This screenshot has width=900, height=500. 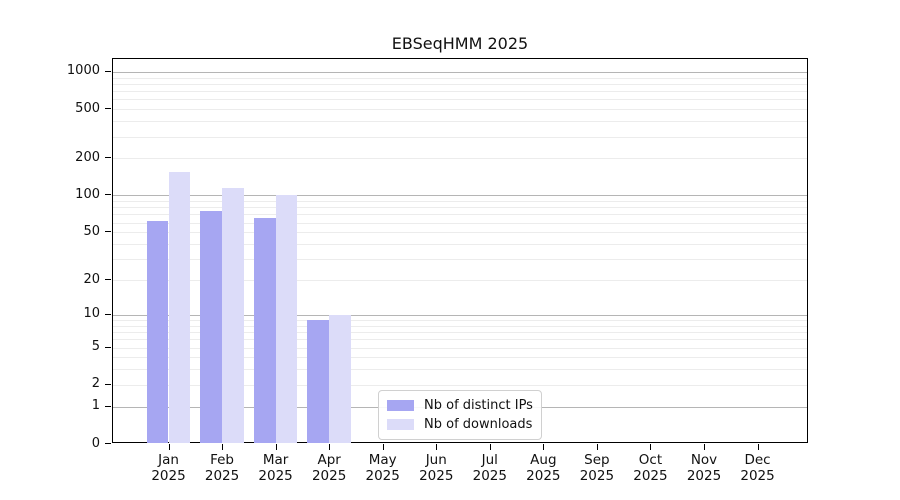 What do you see at coordinates (460, 43) in the screenshot?
I see `chart-title: EBSeqHMM 2025` at bounding box center [460, 43].